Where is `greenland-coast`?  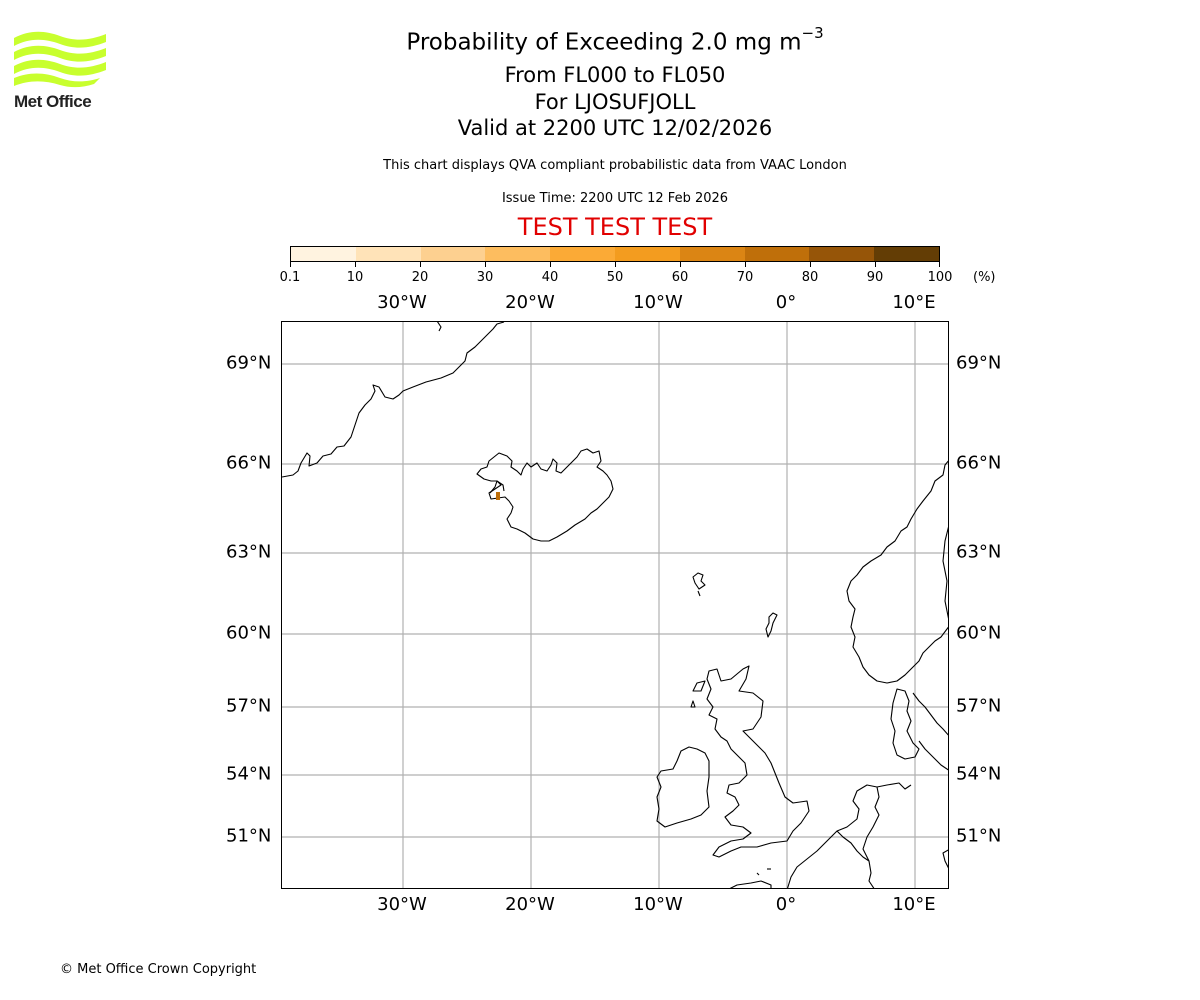
greenland-coast is located at coordinates (393, 400).